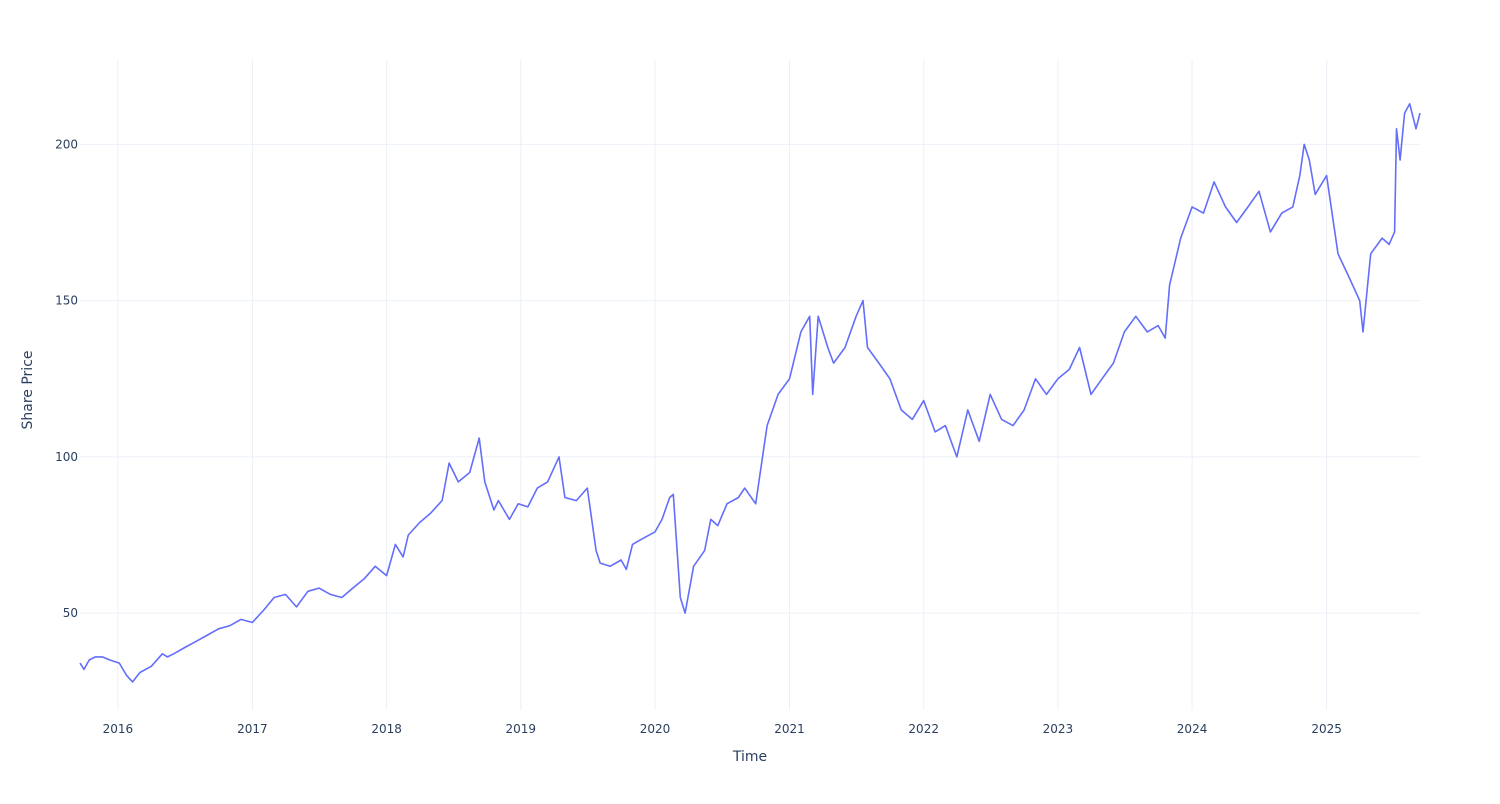  I want to click on x-tick-label: 2019, so click(521, 729).